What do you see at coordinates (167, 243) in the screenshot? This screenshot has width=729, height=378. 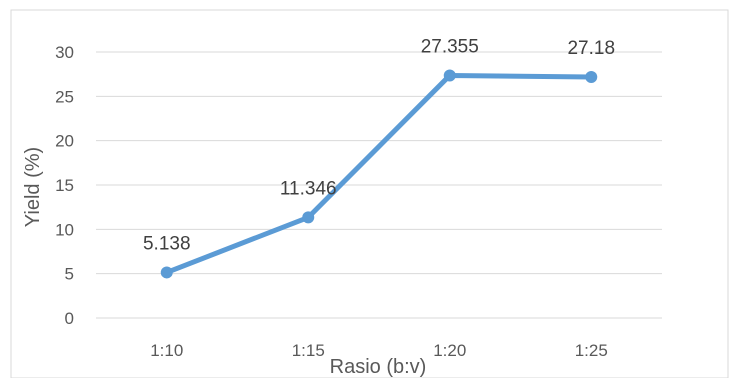 I see `data-label: 5.138` at bounding box center [167, 243].